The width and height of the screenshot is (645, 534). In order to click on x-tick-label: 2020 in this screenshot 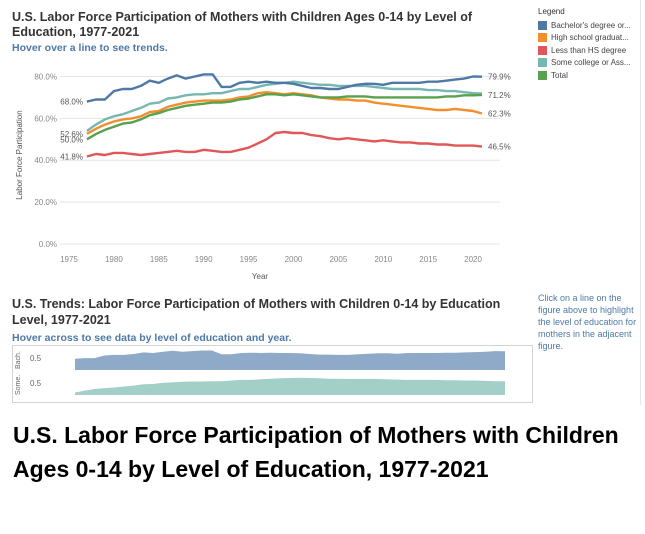, I will do `click(473, 259)`.